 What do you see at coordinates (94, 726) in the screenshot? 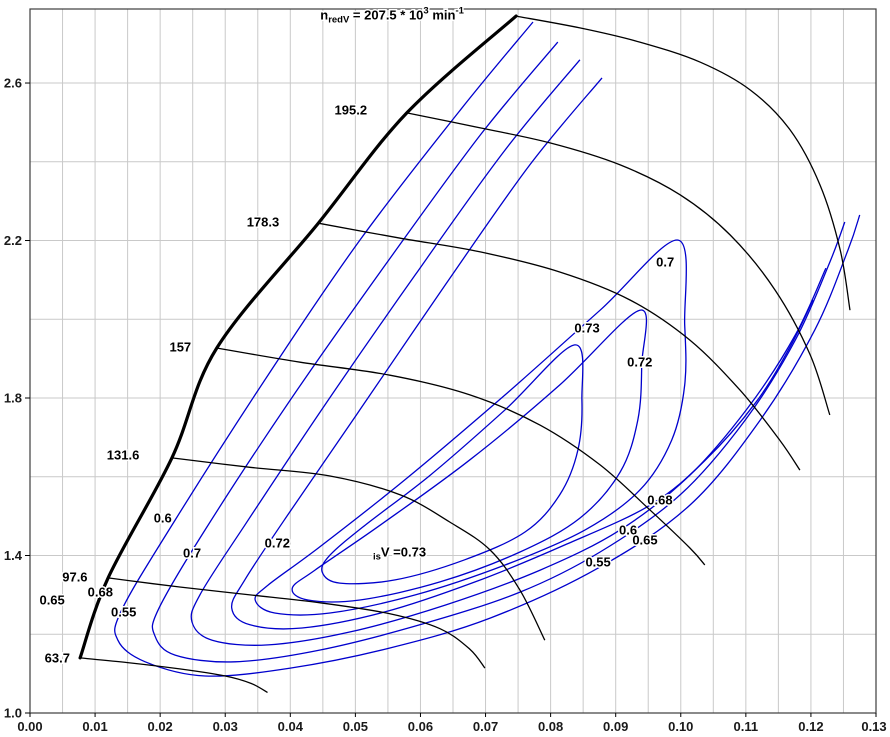
I see `x-axis-tick-label: 0.01` at bounding box center [94, 726].